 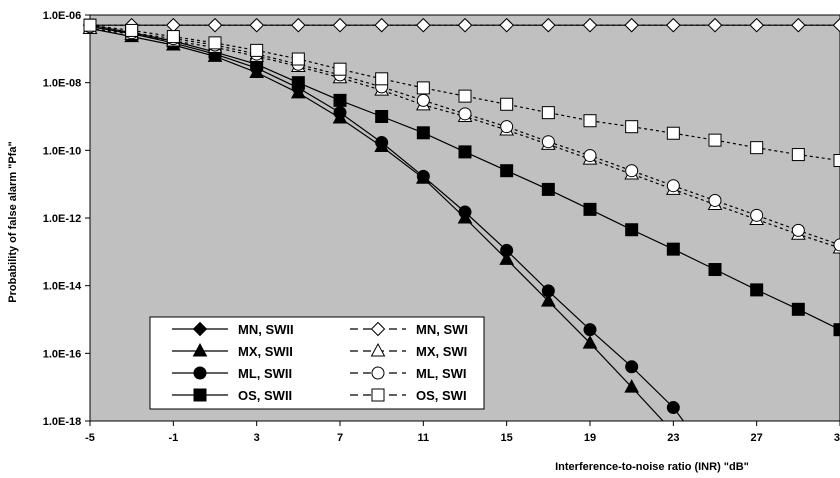 What do you see at coordinates (507, 438) in the screenshot?
I see `x-tick-label: 15` at bounding box center [507, 438].